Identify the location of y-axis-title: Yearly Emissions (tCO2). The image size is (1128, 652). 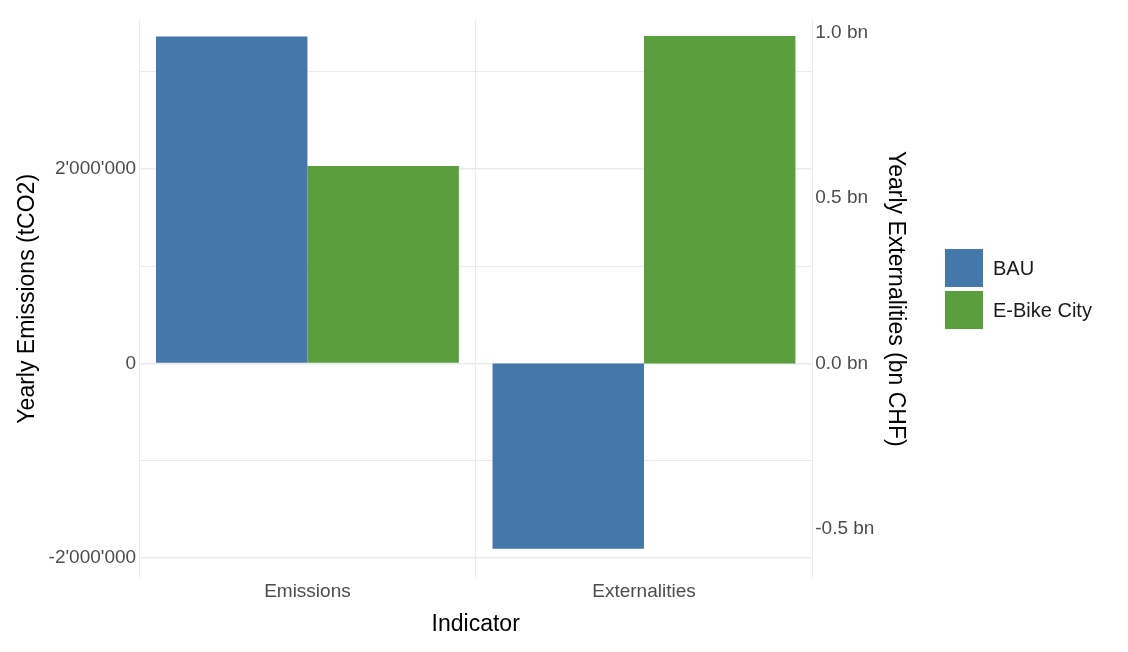
(26, 298).